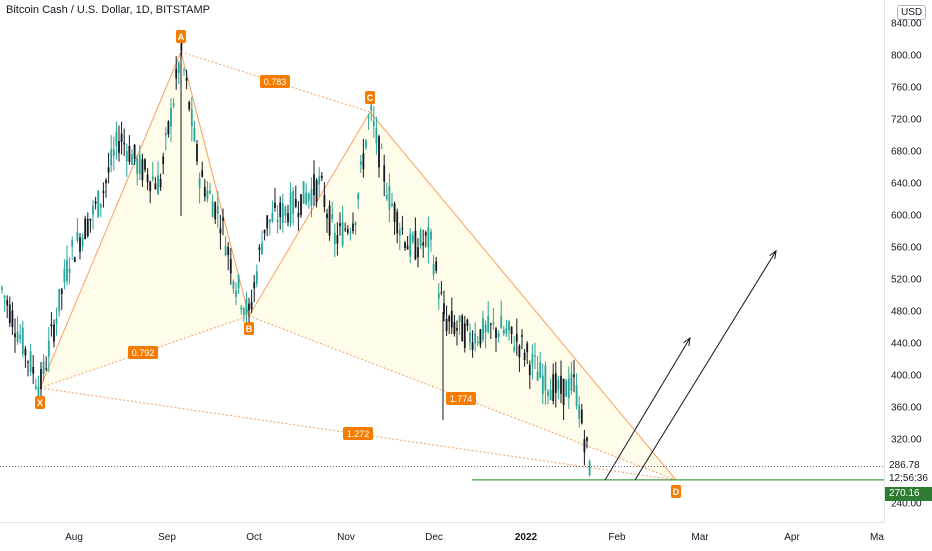  I want to click on time-tick: Feb, so click(617, 537).